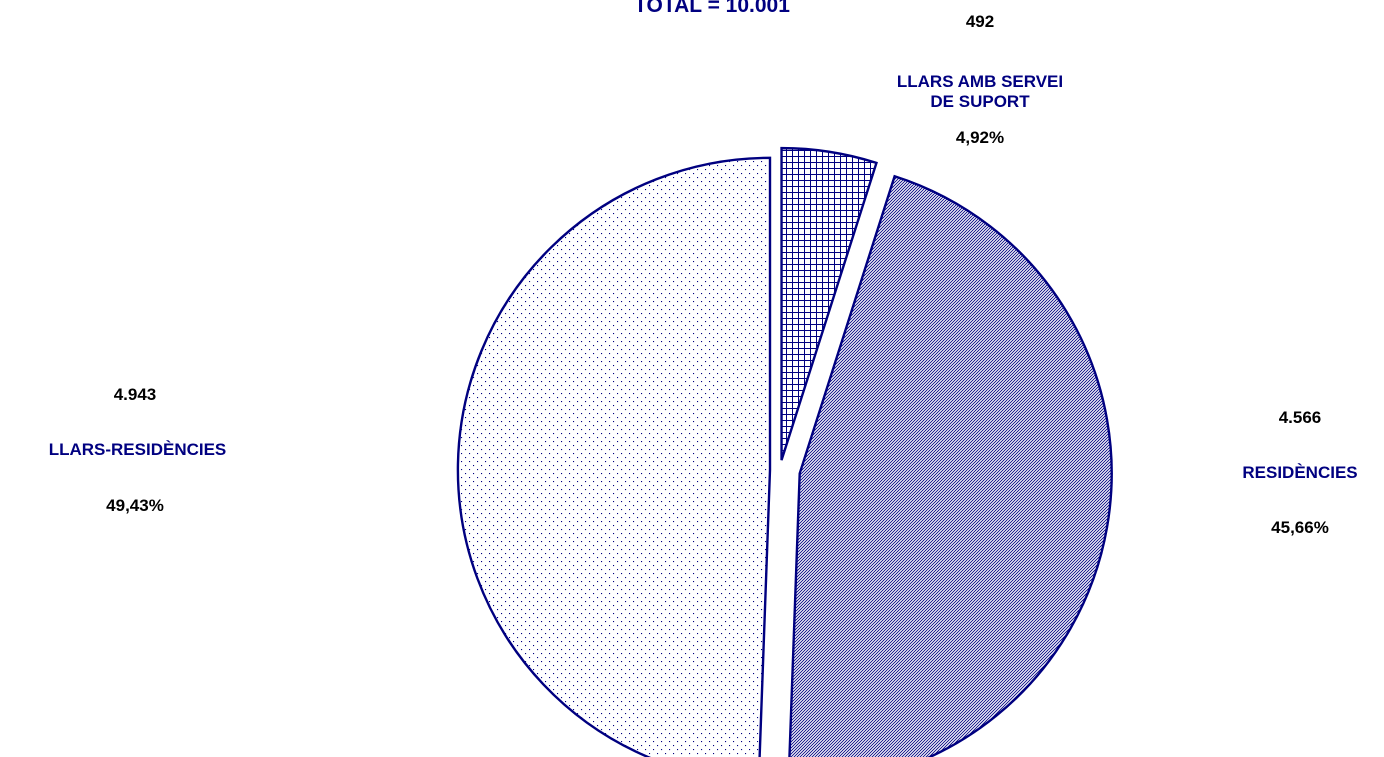 This screenshot has width=1384, height=757. Describe the element at coordinates (137, 449) in the screenshot. I see `slice-name-label: LLARS-RESIDÈNCIES` at that location.